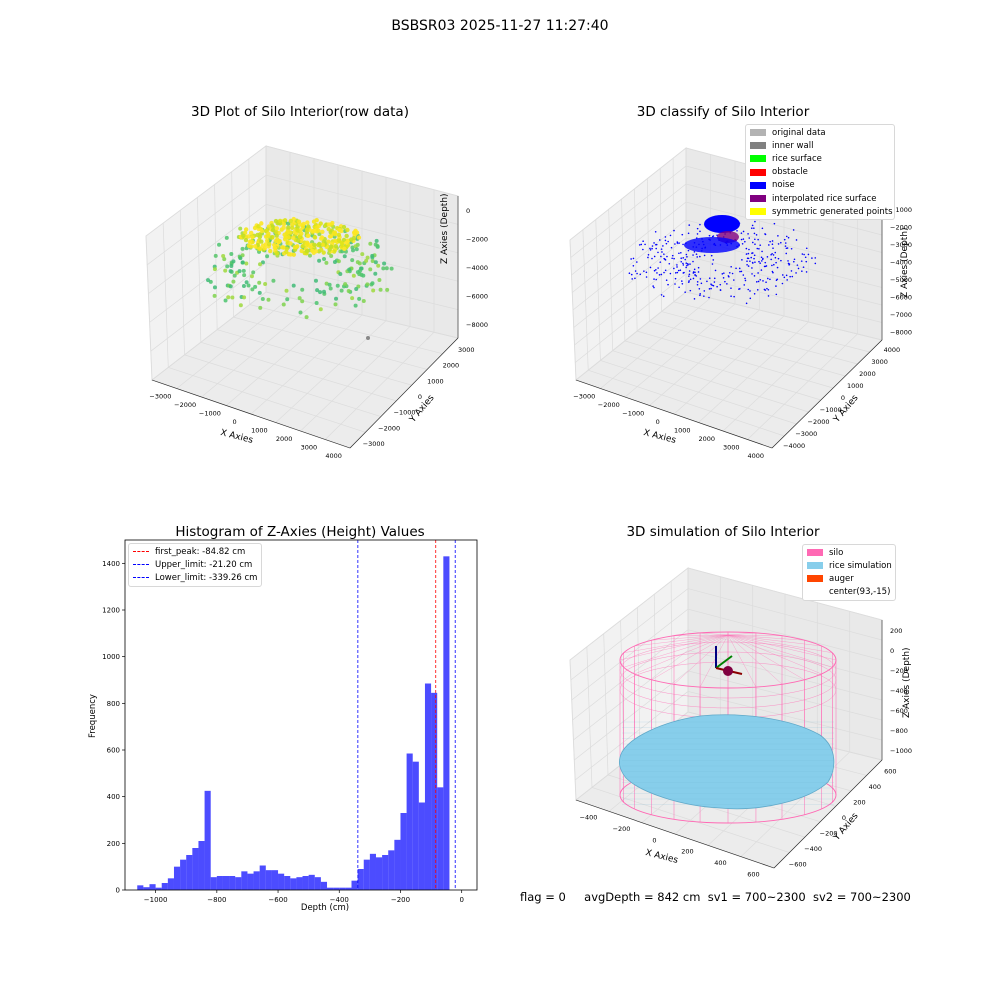 The image size is (1000, 1000). What do you see at coordinates (855, 386) in the screenshot?
I see `y-tick-label: 1000` at bounding box center [855, 386].